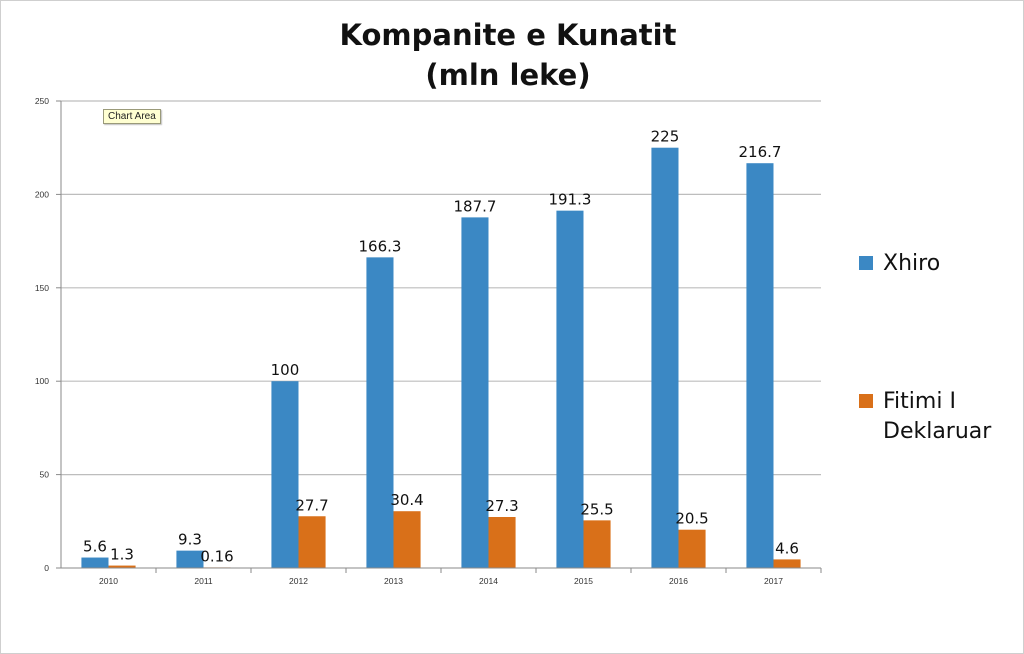 This screenshot has height=654, width=1024. I want to click on bar-xhiro-2016, so click(665, 357).